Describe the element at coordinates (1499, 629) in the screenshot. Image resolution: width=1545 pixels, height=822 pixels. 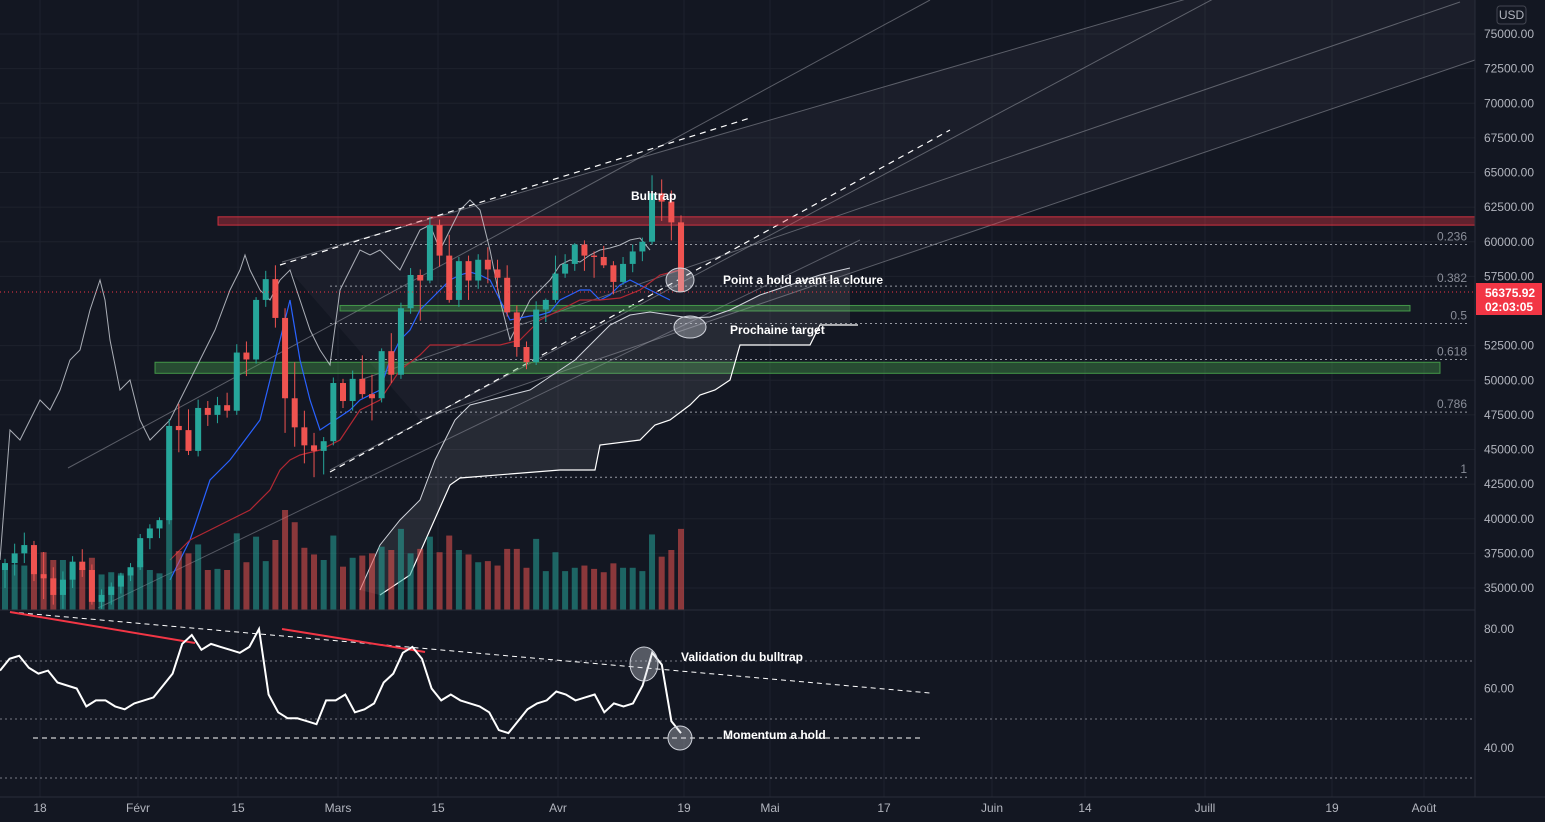
I see `rsi-tick-label: 80.00` at that location.